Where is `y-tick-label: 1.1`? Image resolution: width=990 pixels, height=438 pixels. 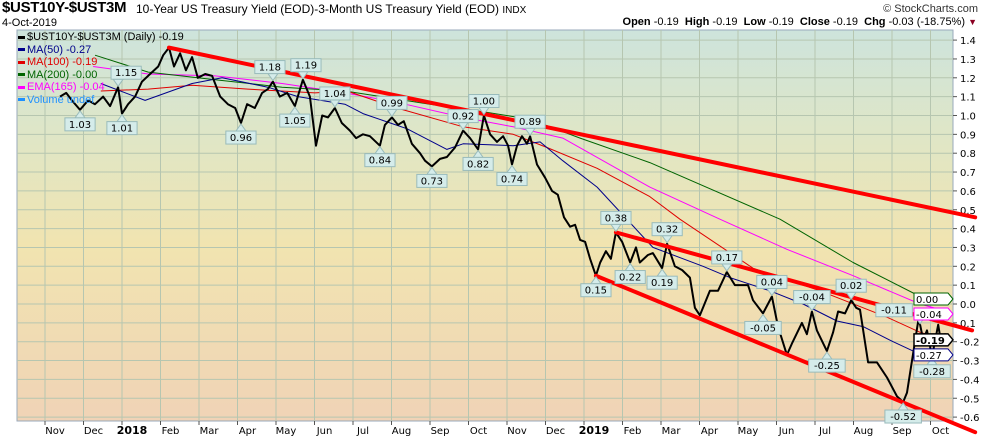 y-tick-label: 1.1 is located at coordinates (968, 98).